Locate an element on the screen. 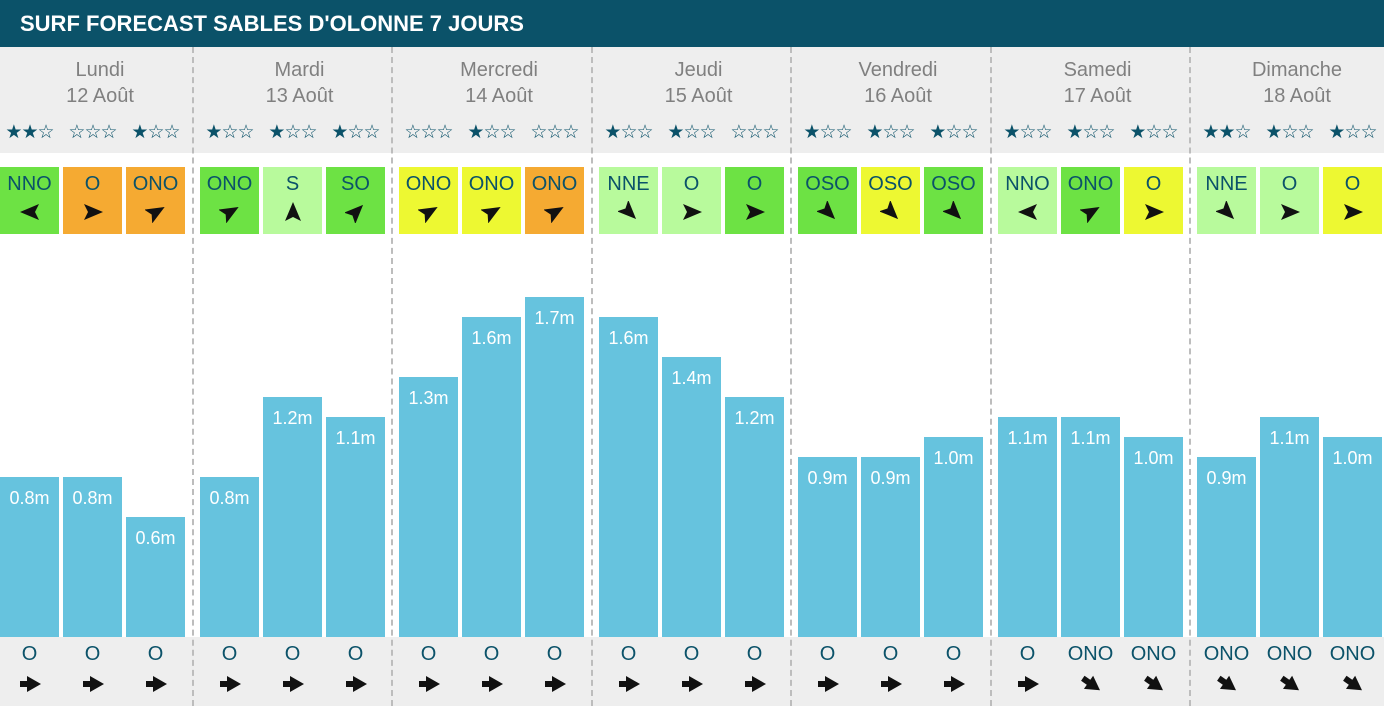 Image resolution: width=1384 pixels, height=706 pixels. day-header: Dimanche 18 Août is located at coordinates (1290, 100).